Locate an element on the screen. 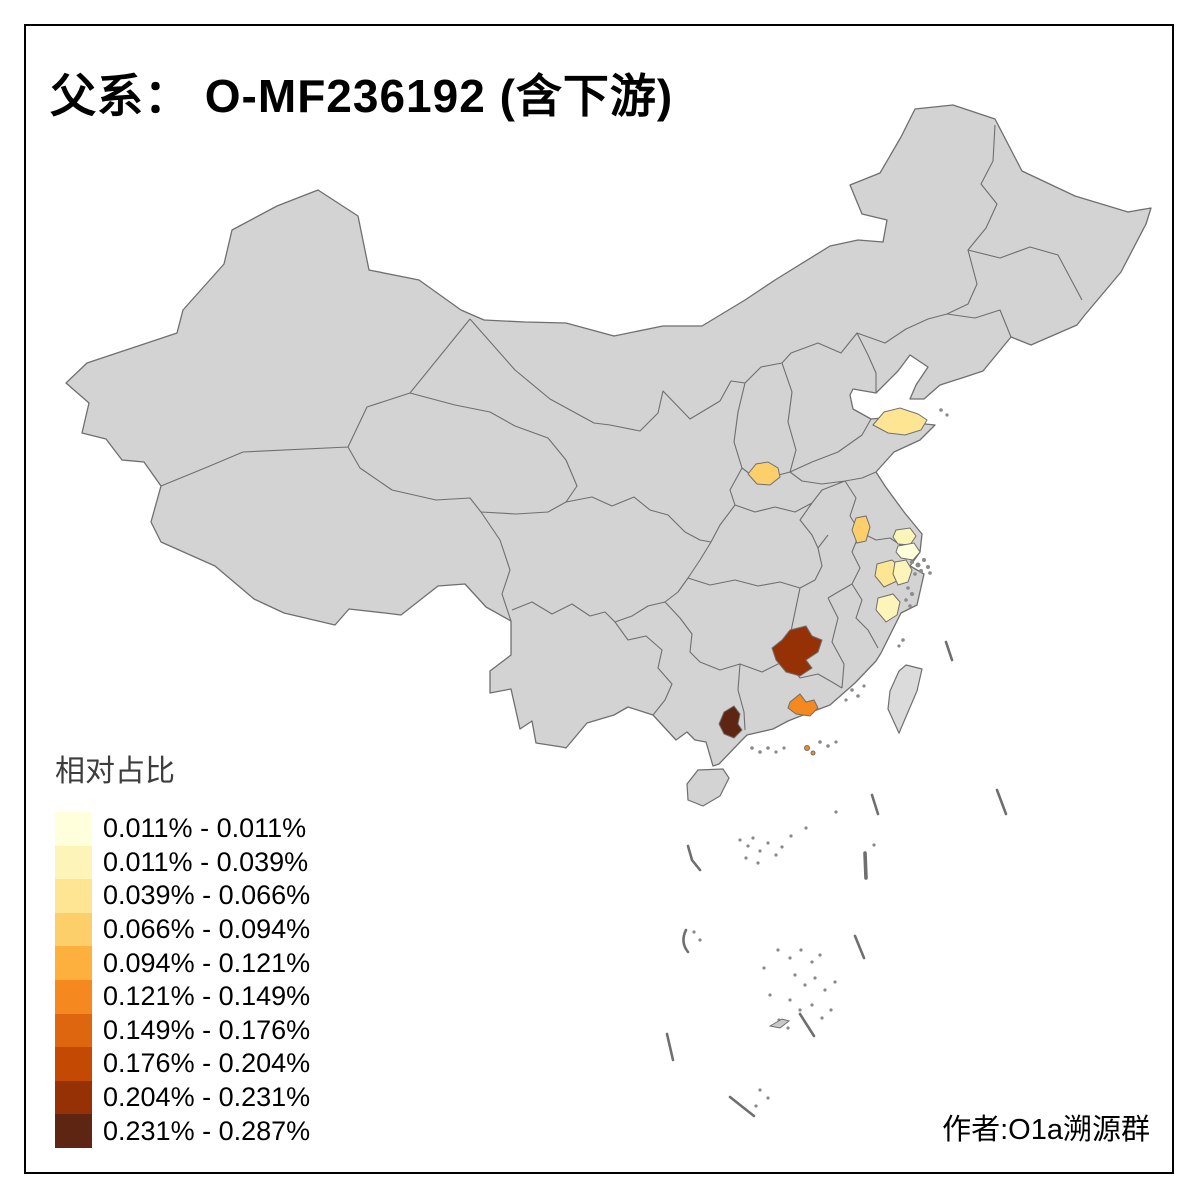 The height and width of the screenshot is (1200, 1200). nine-dash-line is located at coordinates (836, 879).